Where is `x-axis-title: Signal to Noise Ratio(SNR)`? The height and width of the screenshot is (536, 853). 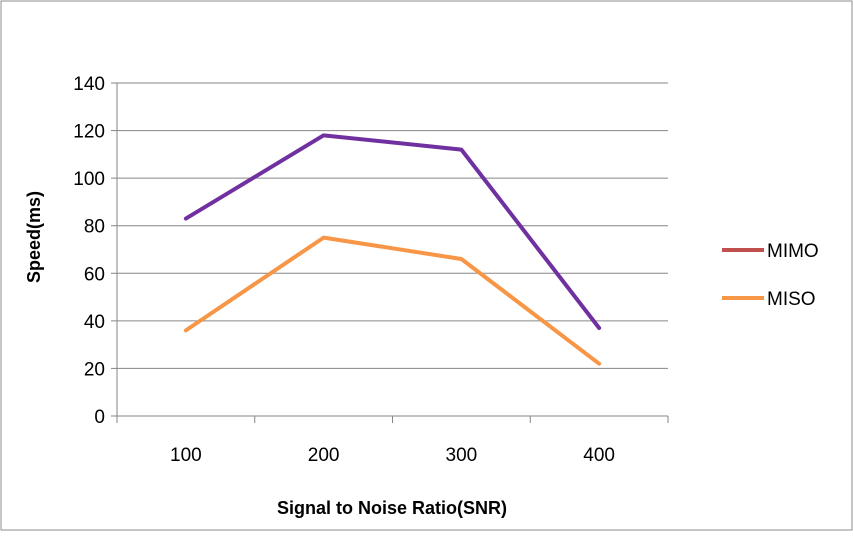
x-axis-title: Signal to Noise Ratio(SNR) is located at coordinates (392, 508).